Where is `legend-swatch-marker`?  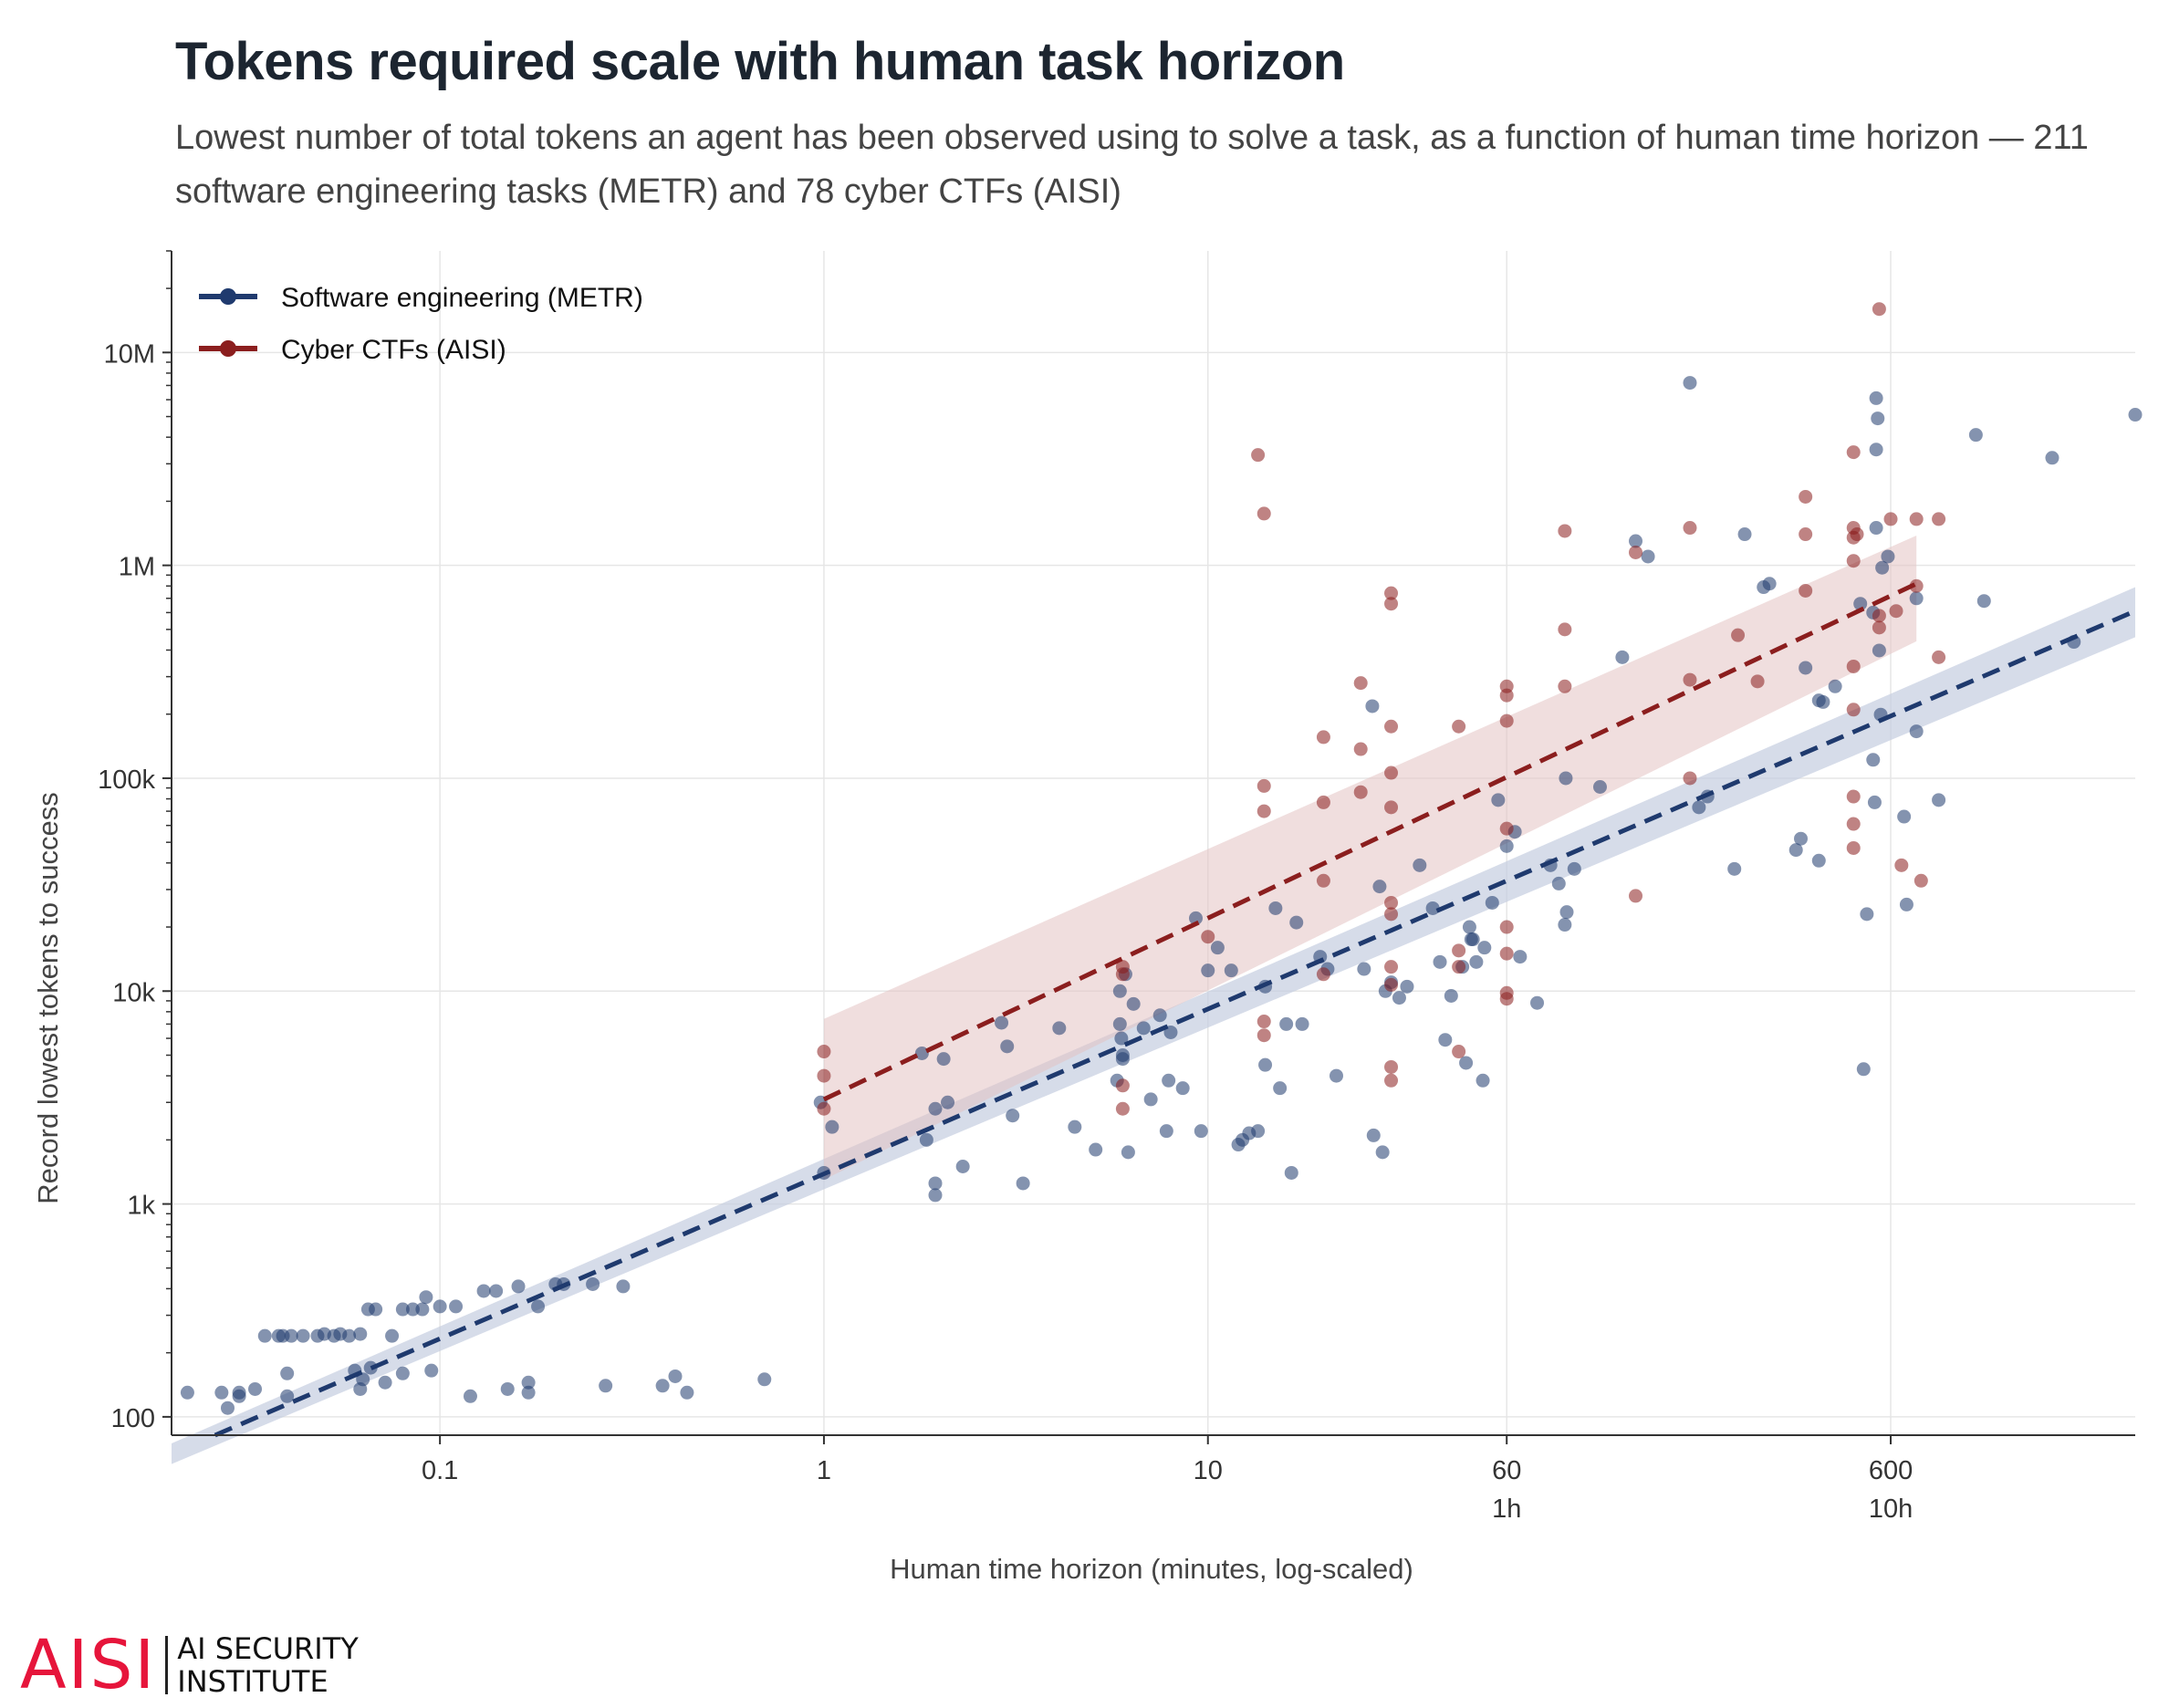 legend-swatch-marker is located at coordinates (228, 349).